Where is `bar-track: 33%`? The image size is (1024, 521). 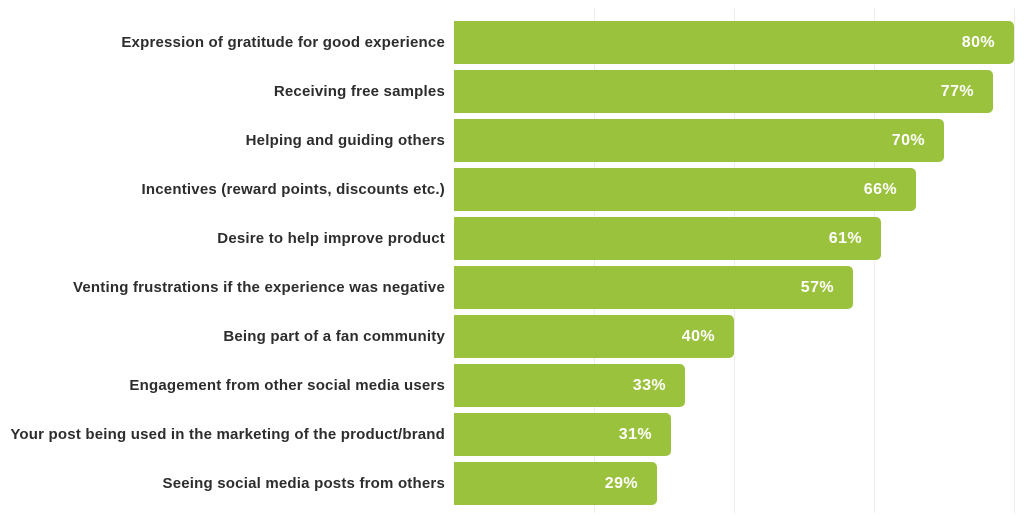 bar-track: 33% is located at coordinates (739, 385).